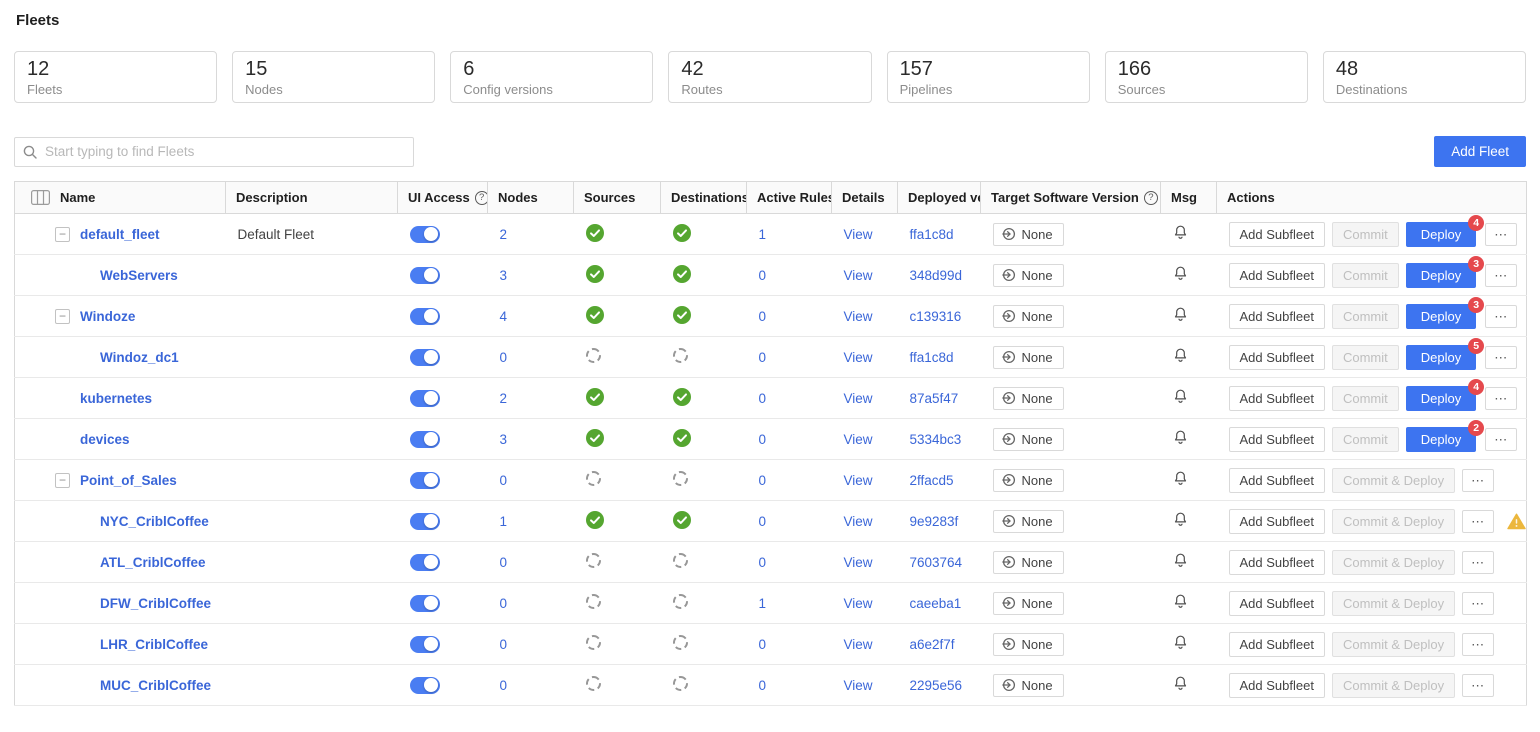 This screenshot has width=1540, height=732. What do you see at coordinates (935, 439) in the screenshot?
I see `deployed-version-link: 5334bc3` at bounding box center [935, 439].